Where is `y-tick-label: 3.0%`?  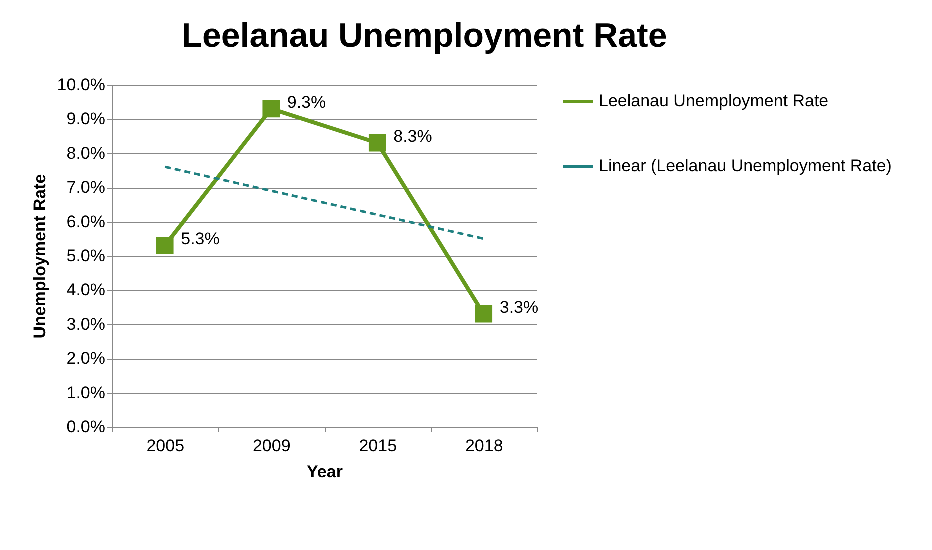
y-tick-label: 3.0% is located at coordinates (86, 324).